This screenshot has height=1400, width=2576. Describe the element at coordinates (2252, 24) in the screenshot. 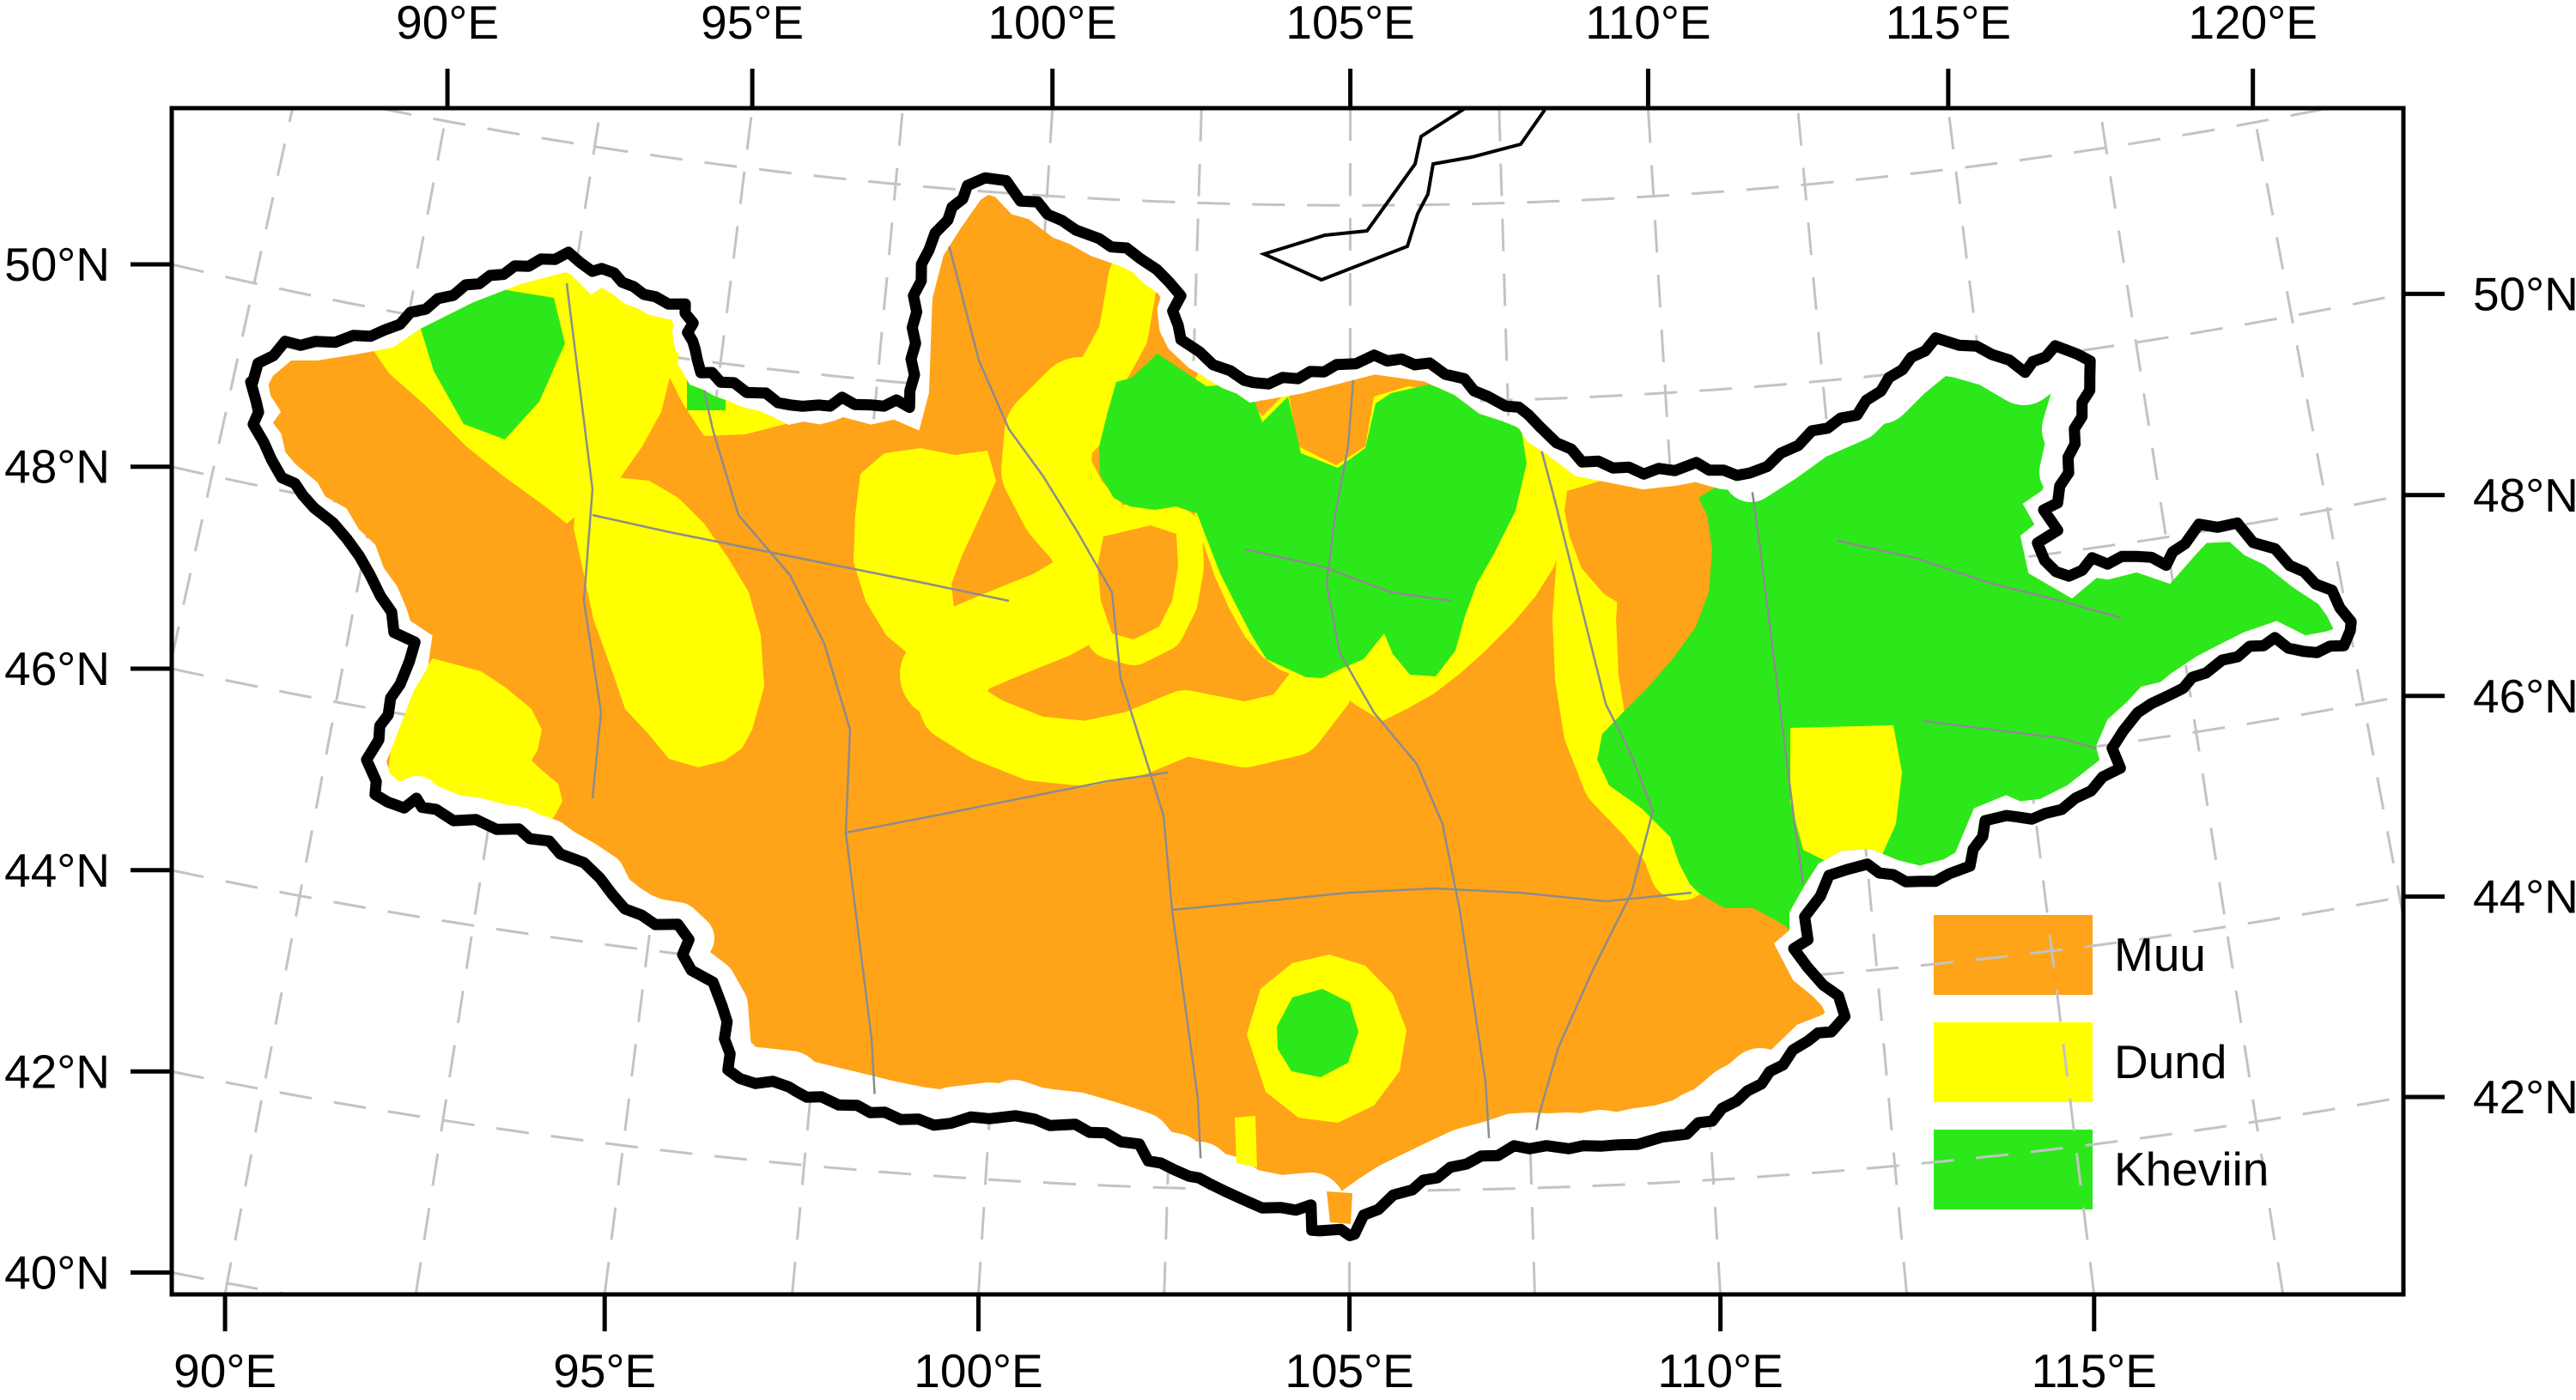

I see `svg-text: 120°E` at that location.